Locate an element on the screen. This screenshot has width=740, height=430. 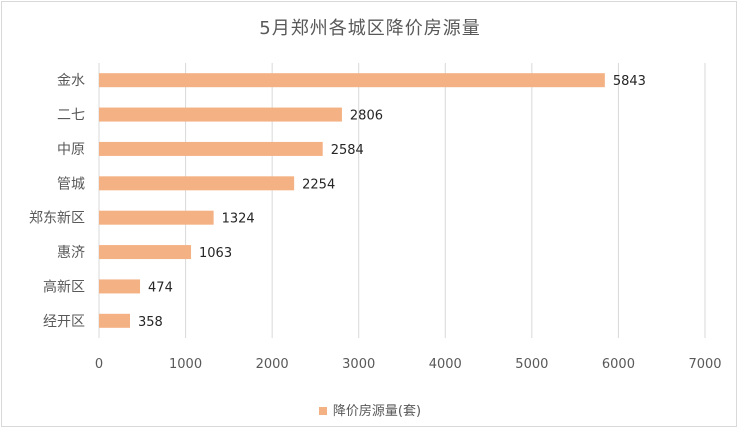
y-tick-label: 高新区 is located at coordinates (64, 286).